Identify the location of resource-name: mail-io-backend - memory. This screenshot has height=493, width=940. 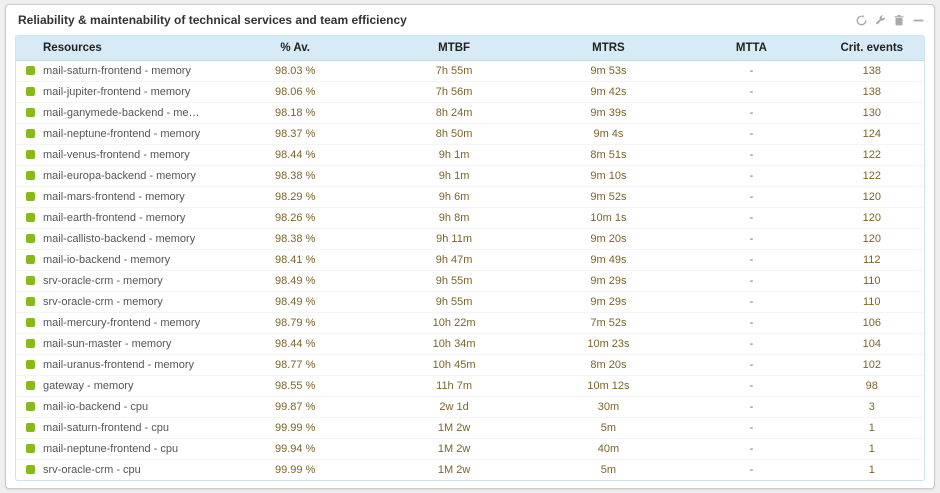
(107, 260).